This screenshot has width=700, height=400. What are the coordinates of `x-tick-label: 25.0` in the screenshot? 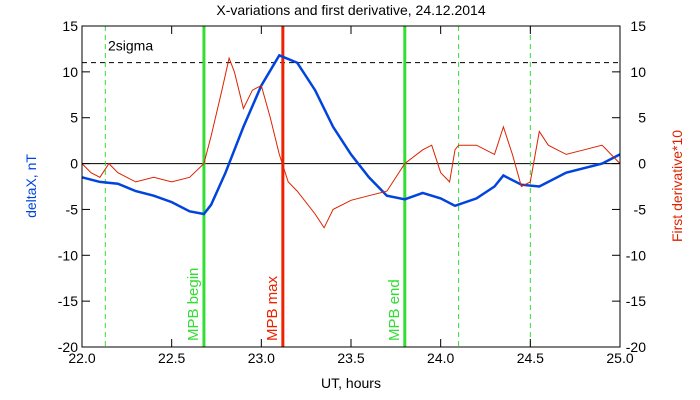 It's located at (619, 358).